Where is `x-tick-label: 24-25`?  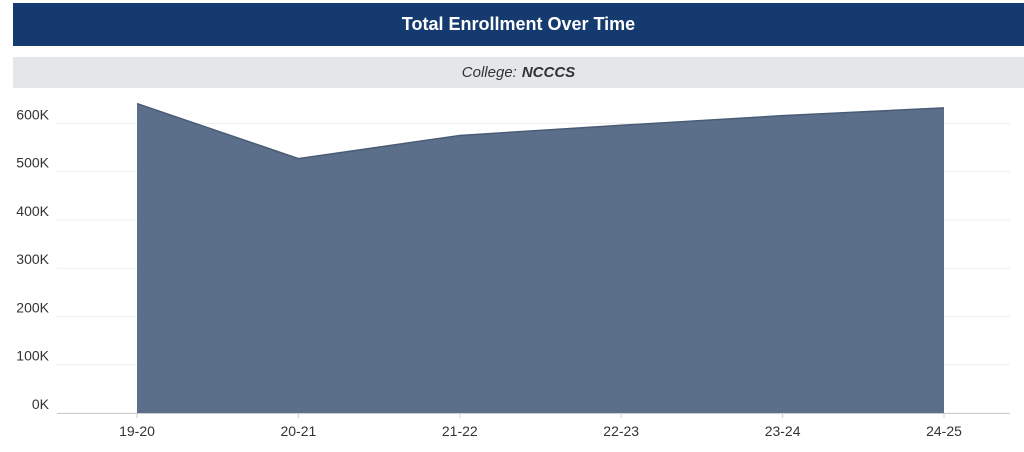
x-tick-label: 24-25 is located at coordinates (944, 431).